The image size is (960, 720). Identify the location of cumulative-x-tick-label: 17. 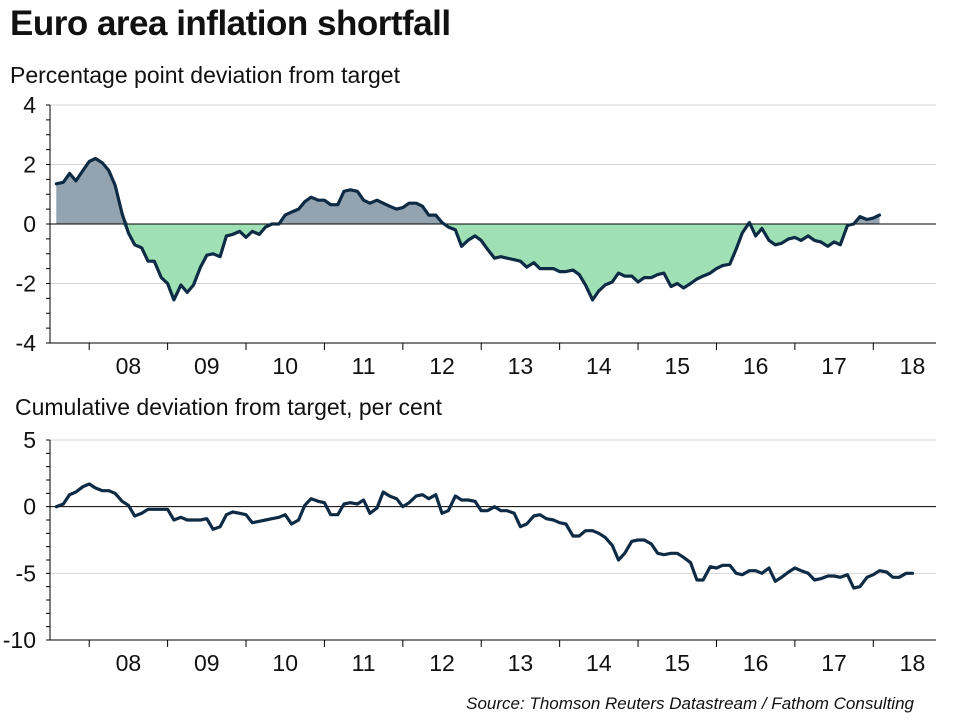
(834, 663).